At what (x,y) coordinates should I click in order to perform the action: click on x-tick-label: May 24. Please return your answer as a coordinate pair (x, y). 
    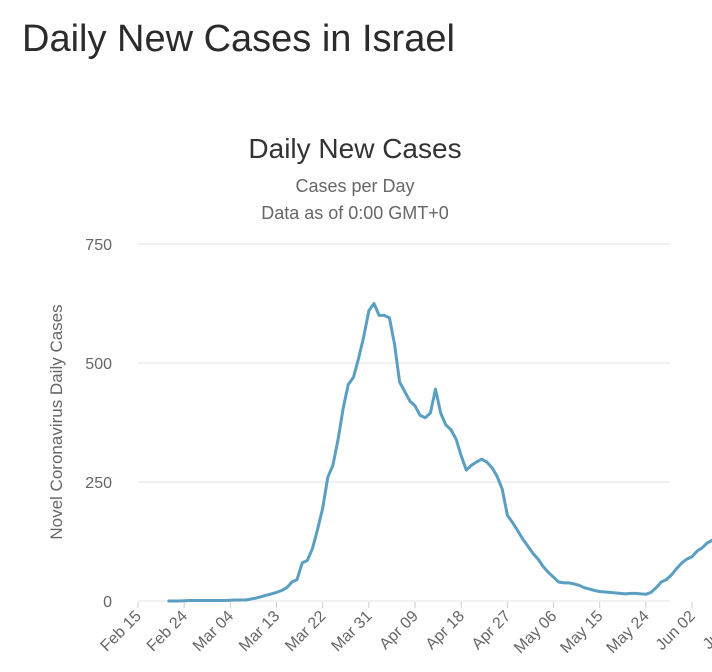
    Looking at the image, I should click on (628, 632).